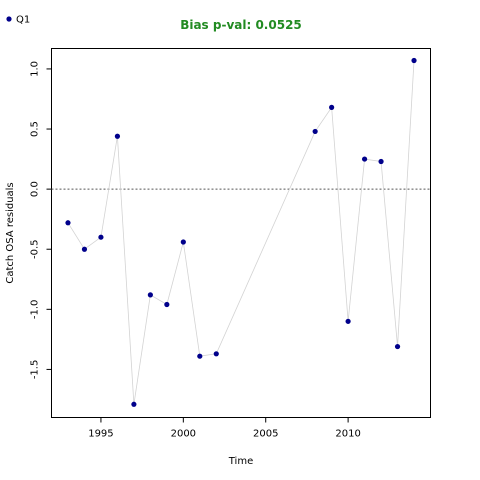 The width and height of the screenshot is (480, 480). Describe the element at coordinates (23, 20) in the screenshot. I see `legend-label-q1: Q1` at that location.